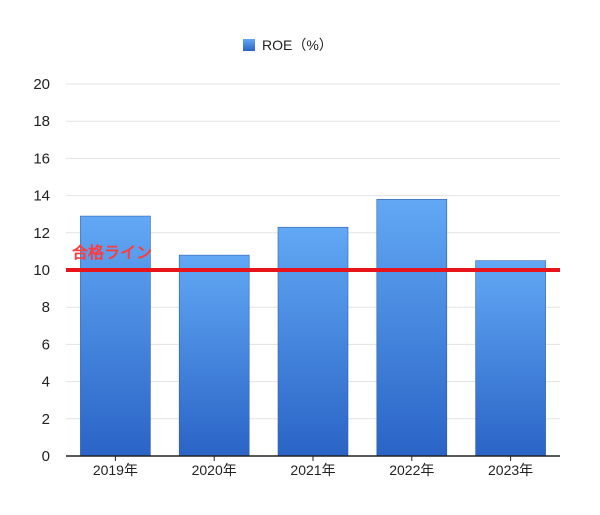  I want to click on legend: ROE（%）, so click(288, 45).